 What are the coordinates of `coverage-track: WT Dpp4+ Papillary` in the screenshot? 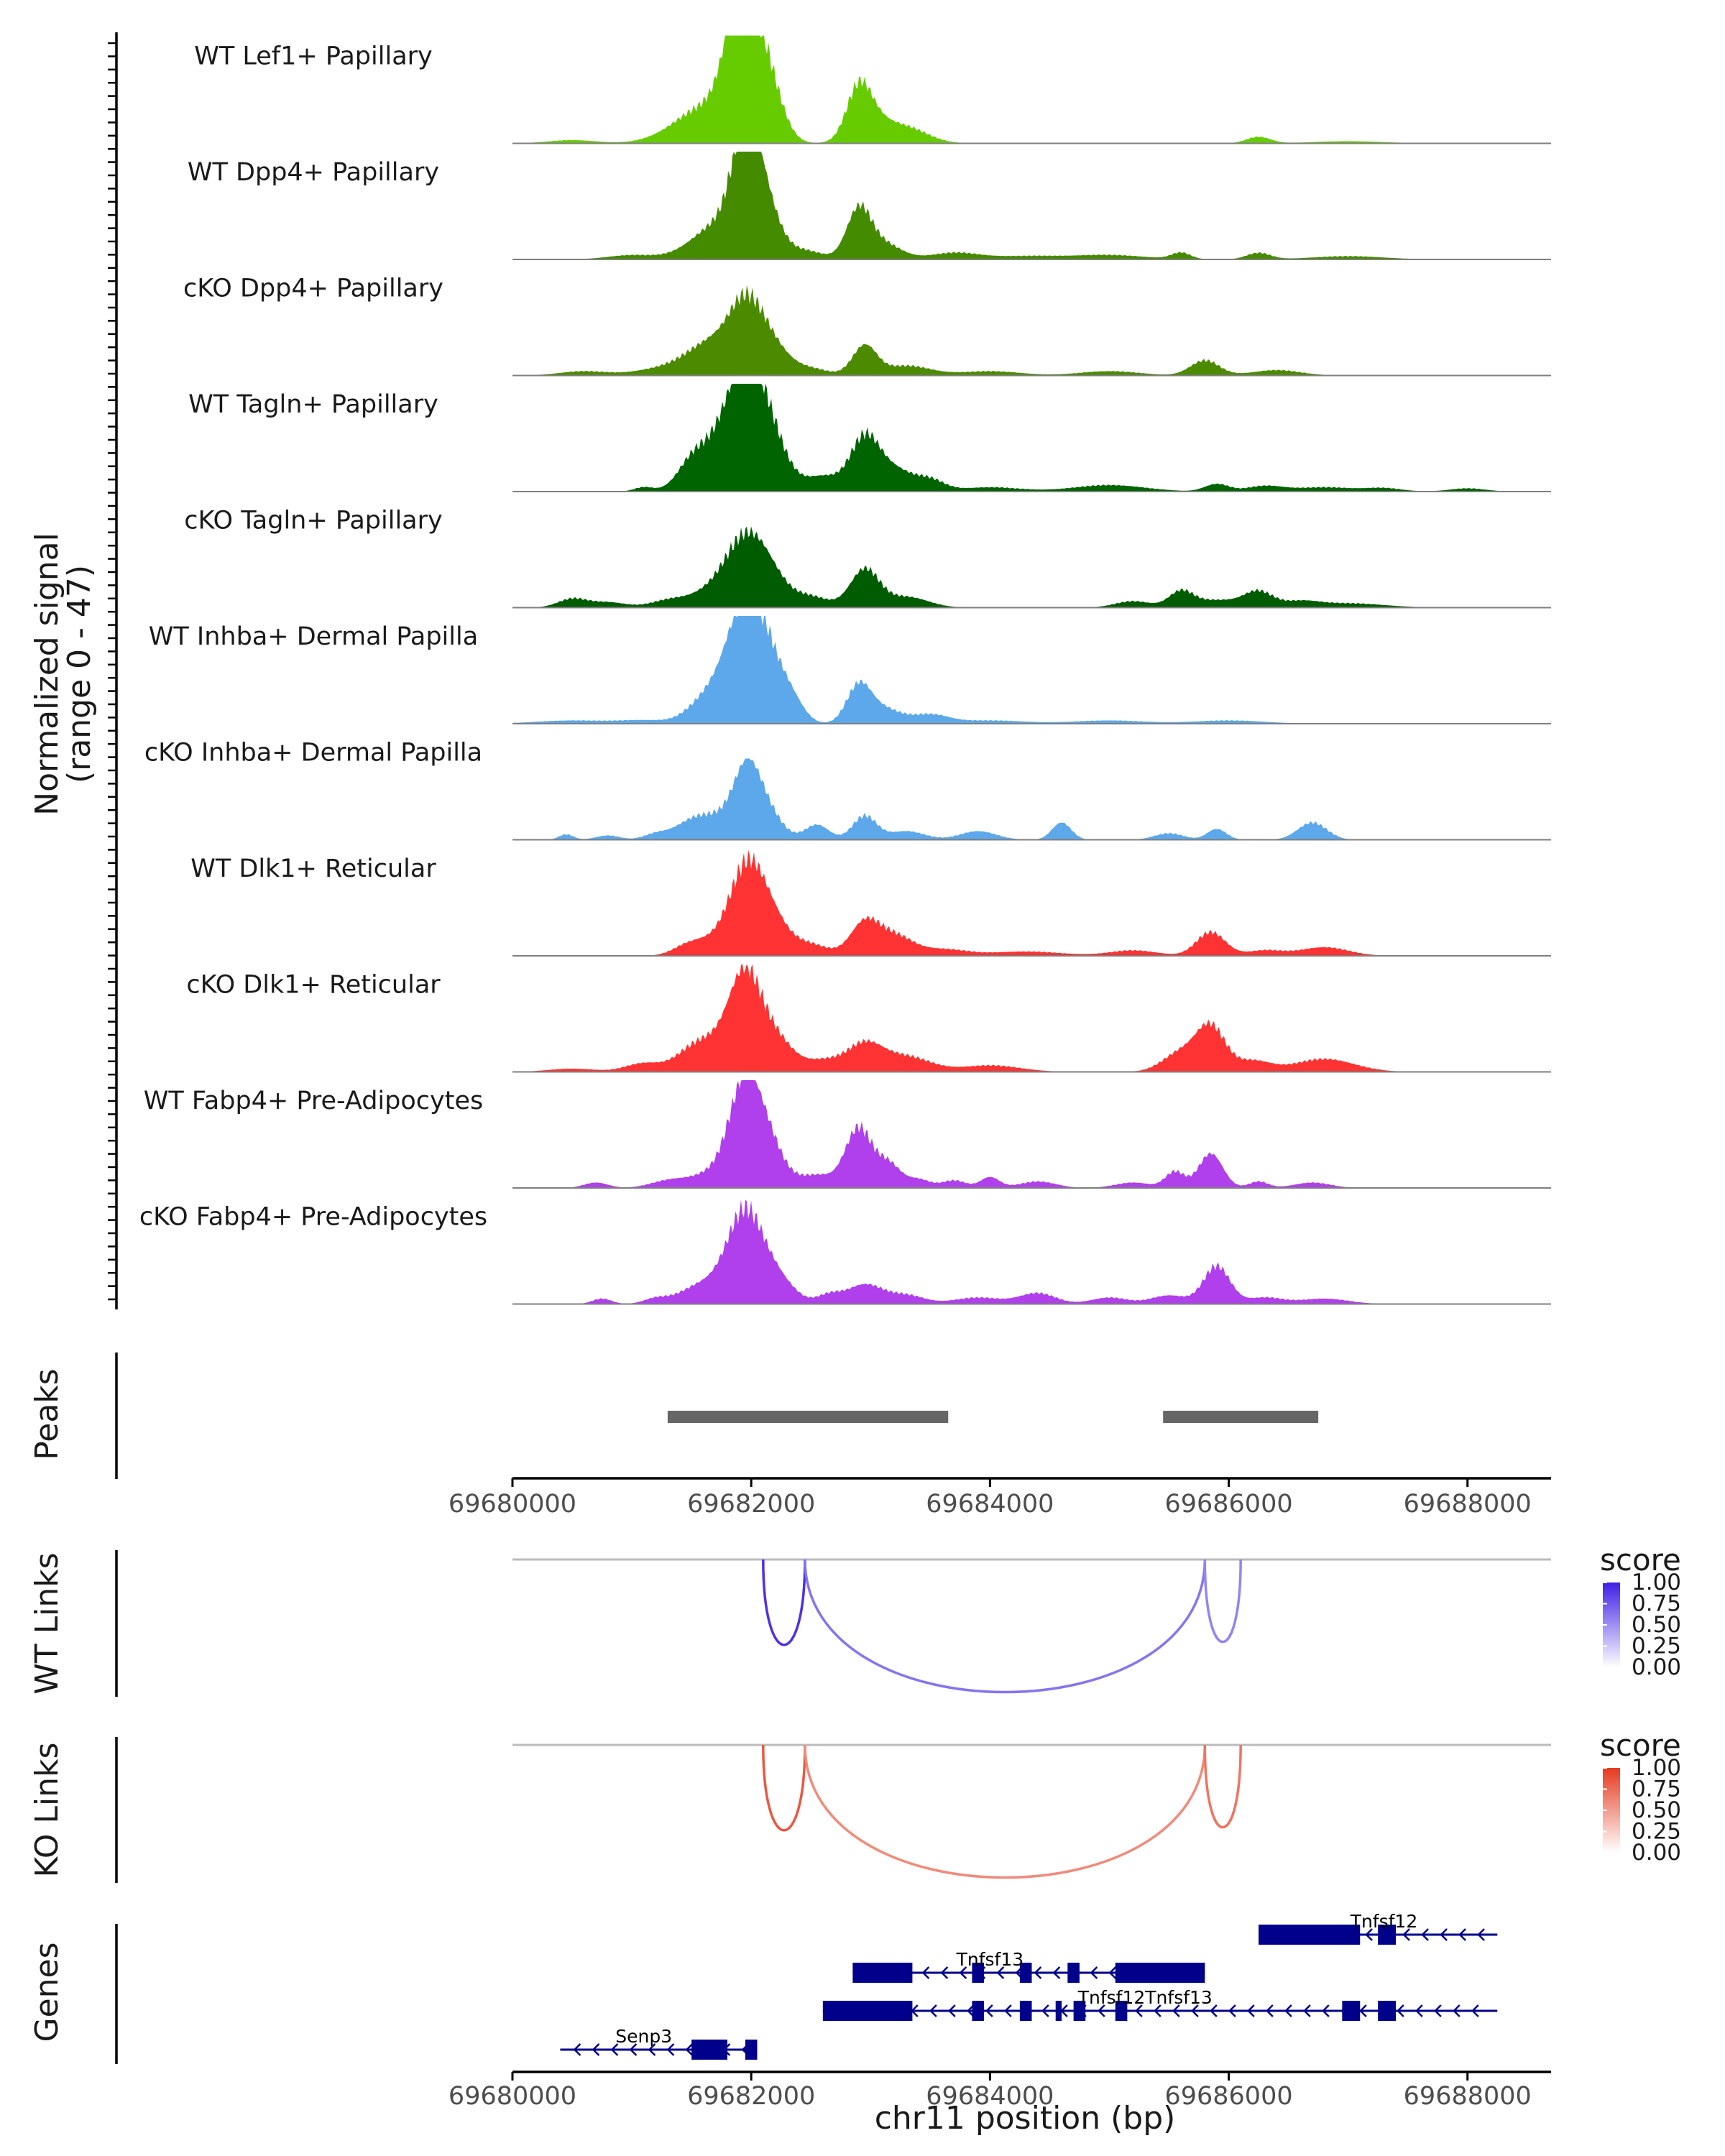 It's located at (869, 206).